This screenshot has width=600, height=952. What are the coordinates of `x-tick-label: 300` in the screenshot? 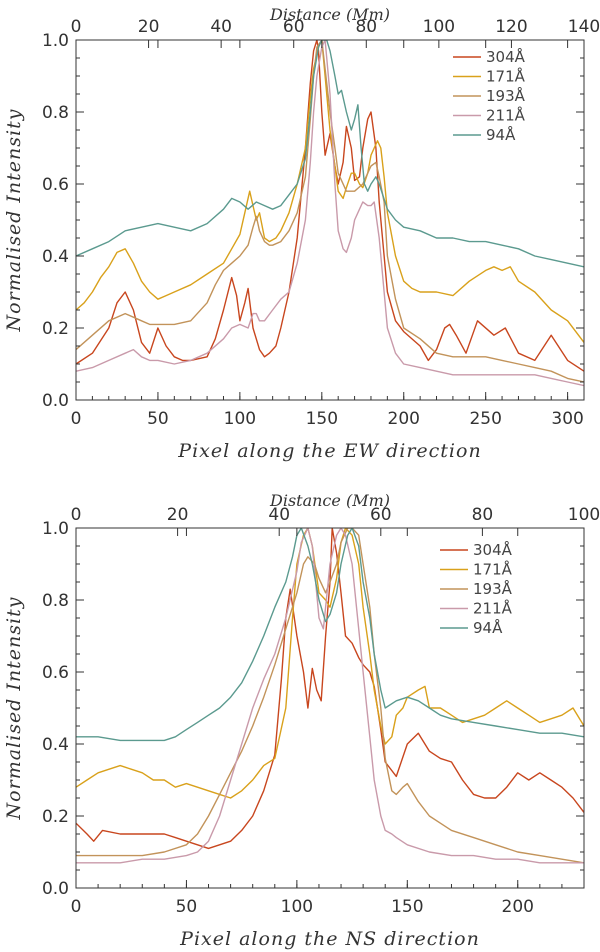 It's located at (567, 419).